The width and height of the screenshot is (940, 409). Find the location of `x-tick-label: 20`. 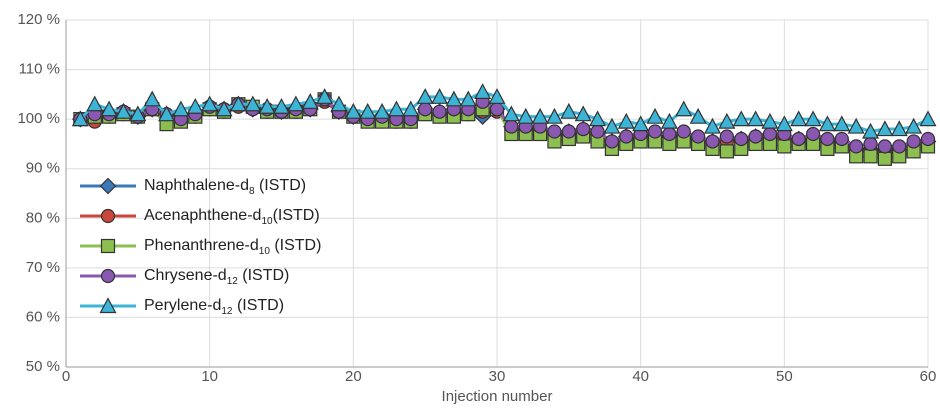

x-tick-label: 20 is located at coordinates (353, 376).